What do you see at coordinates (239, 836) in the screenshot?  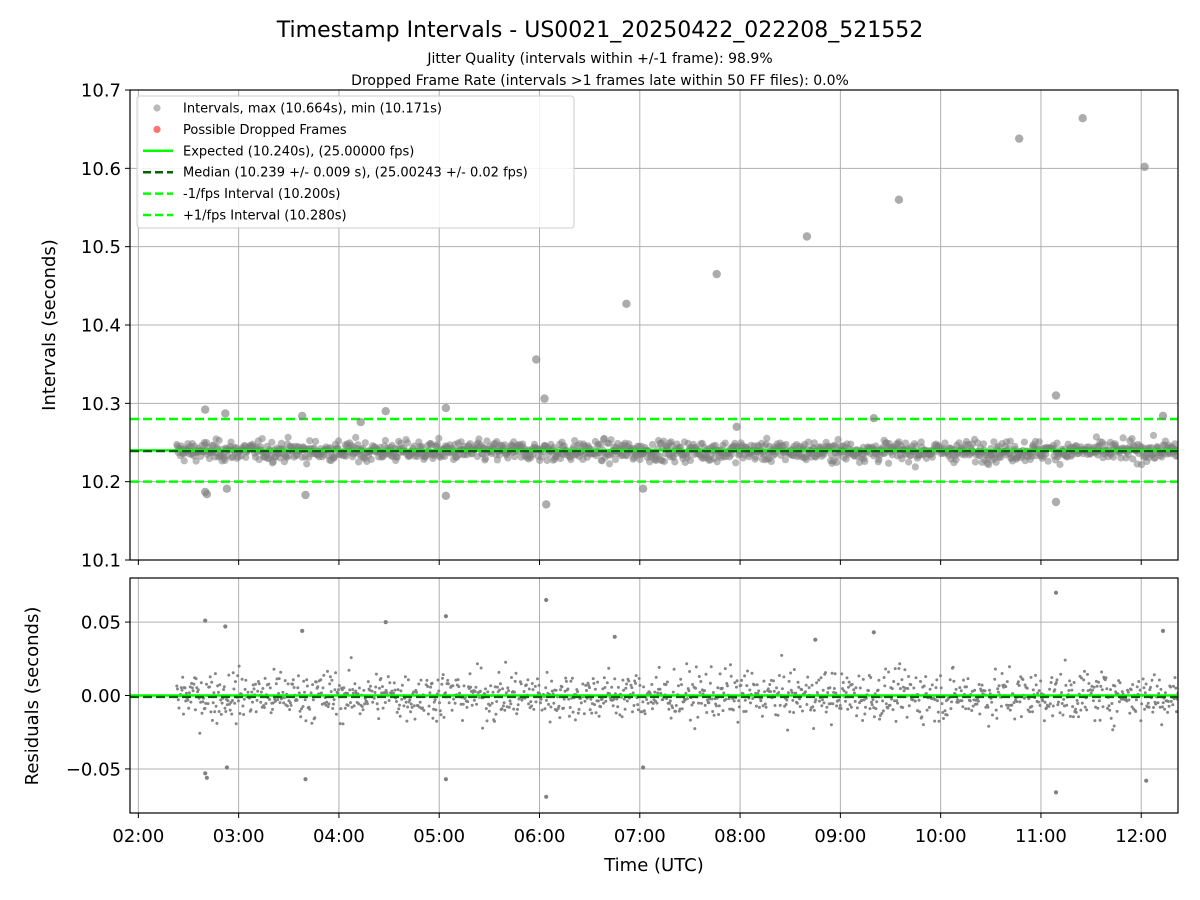 I see `x-tick-label: 03:00` at bounding box center [239, 836].